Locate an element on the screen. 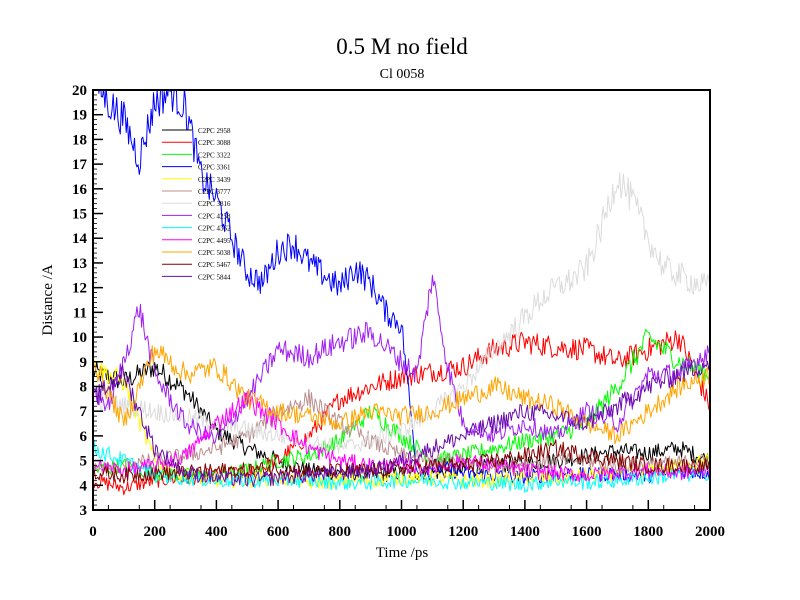 The width and height of the screenshot is (800, 600). legend-entry: C2PC 4495 is located at coordinates (214, 241).